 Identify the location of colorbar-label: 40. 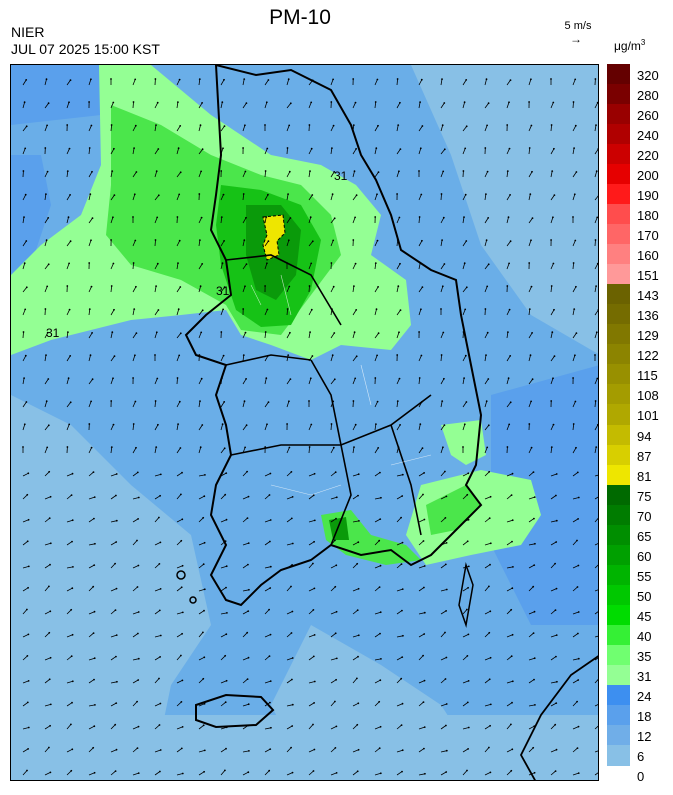
(644, 636).